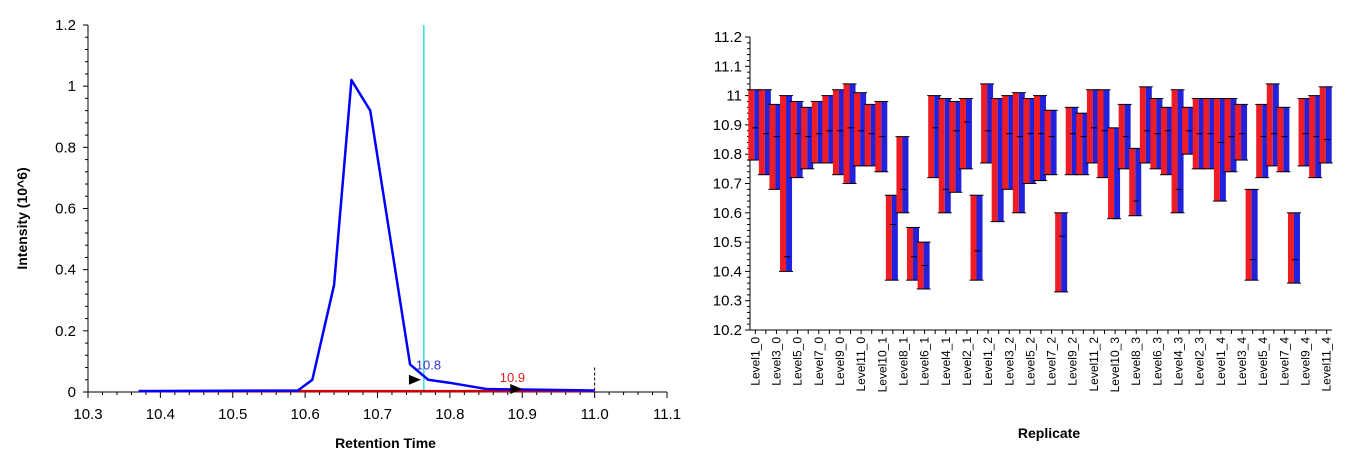 Image resolution: width=1350 pixels, height=468 pixels. I want to click on x-tick-label: 10.4, so click(160, 414).